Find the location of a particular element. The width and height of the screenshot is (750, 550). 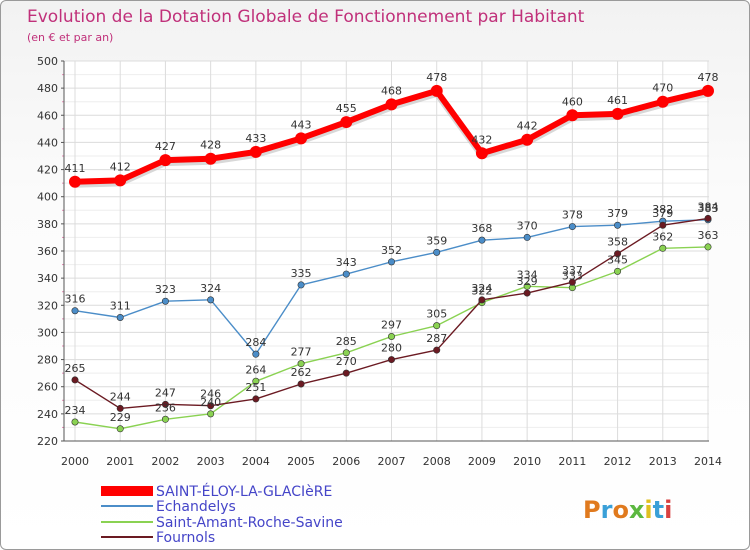

logo-letter: t is located at coordinates (658, 510).